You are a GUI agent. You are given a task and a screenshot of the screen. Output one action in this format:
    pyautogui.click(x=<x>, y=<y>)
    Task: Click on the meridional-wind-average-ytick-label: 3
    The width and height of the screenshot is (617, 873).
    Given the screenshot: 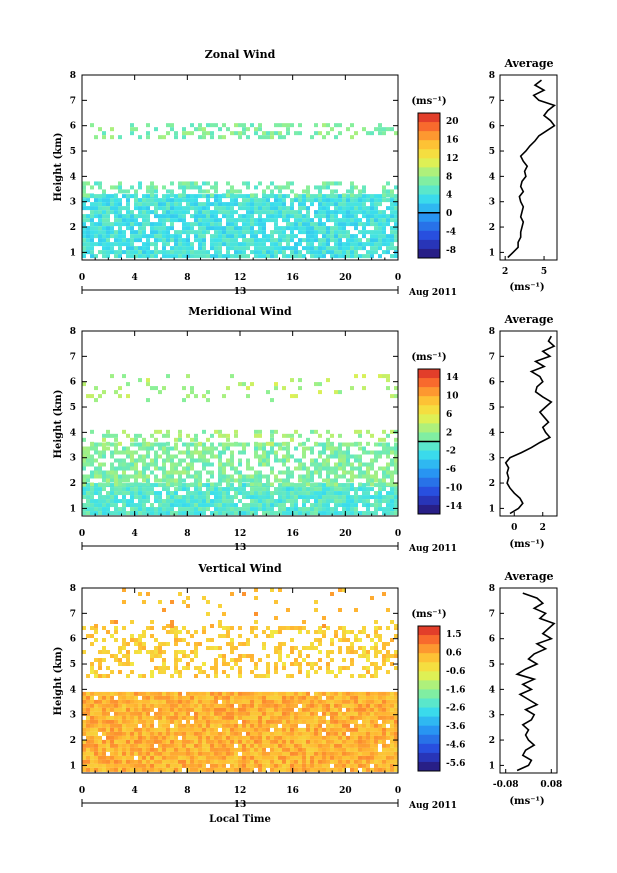 What is the action you would take?
    pyautogui.click(x=492, y=459)
    